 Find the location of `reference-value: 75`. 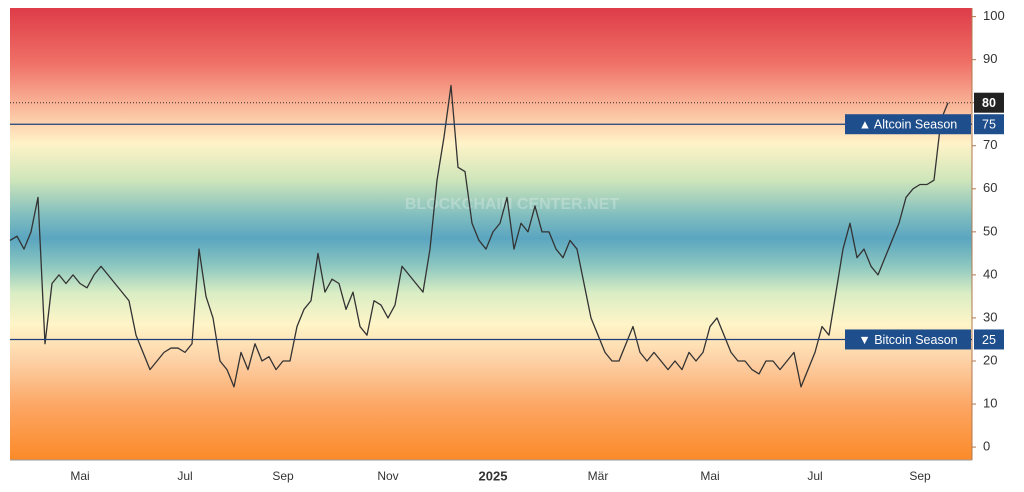

reference-value: 75 is located at coordinates (989, 125).